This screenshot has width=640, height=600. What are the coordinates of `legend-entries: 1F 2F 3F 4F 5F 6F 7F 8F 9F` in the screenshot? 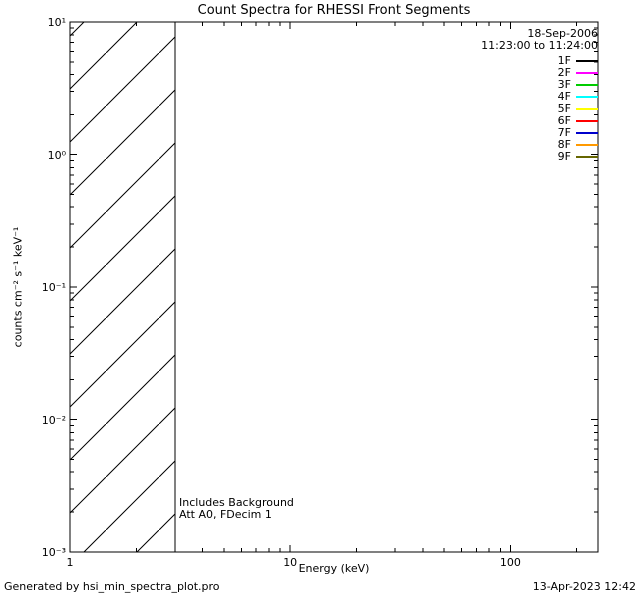 It's located at (539, 109).